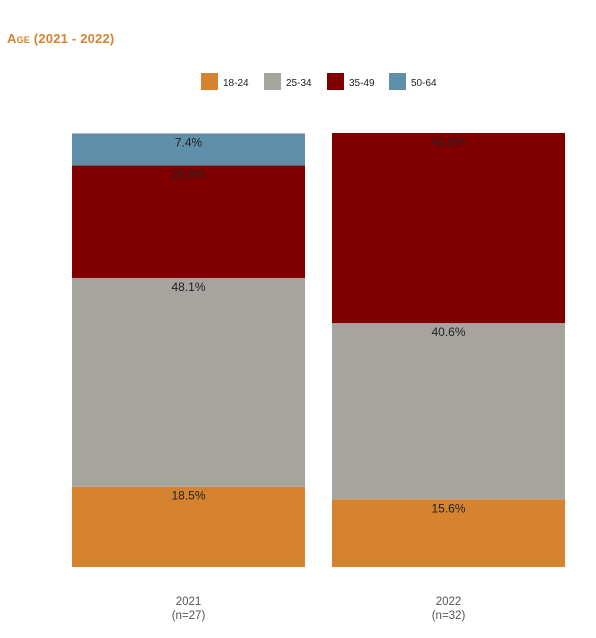  I want to click on data-label-2021-18-24: 18.5%, so click(188, 496).